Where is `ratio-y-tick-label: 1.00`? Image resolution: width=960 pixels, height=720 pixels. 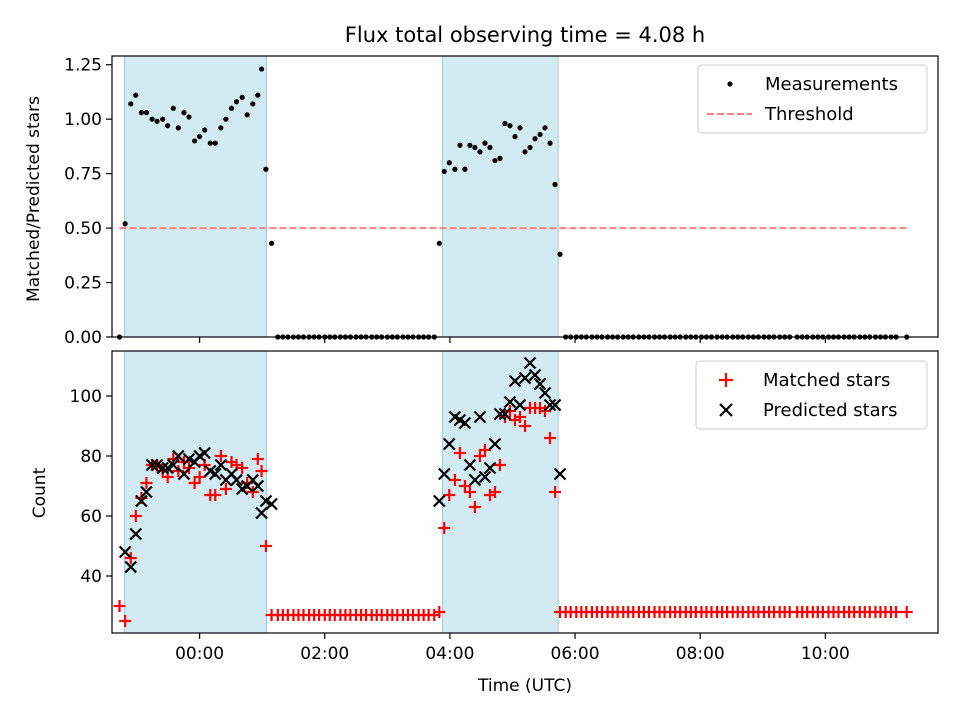 ratio-y-tick-label: 1.00 is located at coordinates (83, 120).